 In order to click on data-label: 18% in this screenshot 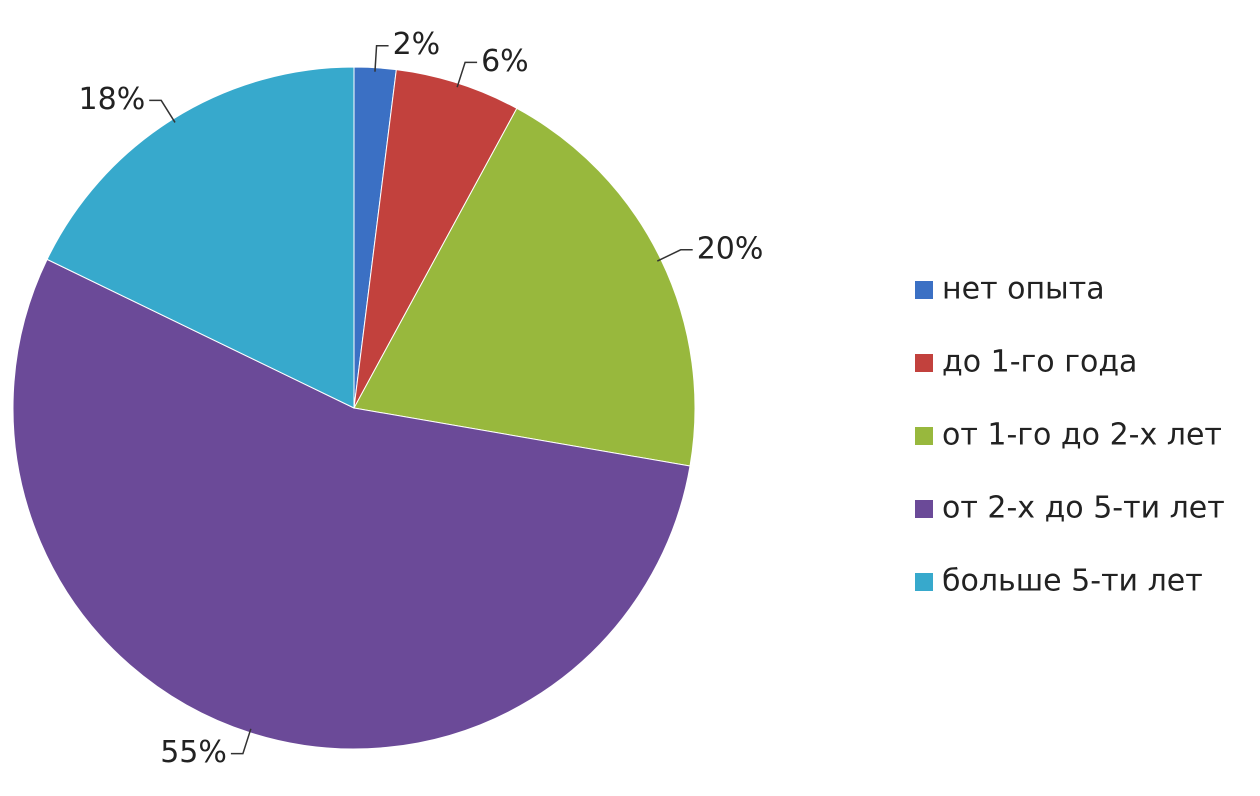, I will do `click(112, 99)`.